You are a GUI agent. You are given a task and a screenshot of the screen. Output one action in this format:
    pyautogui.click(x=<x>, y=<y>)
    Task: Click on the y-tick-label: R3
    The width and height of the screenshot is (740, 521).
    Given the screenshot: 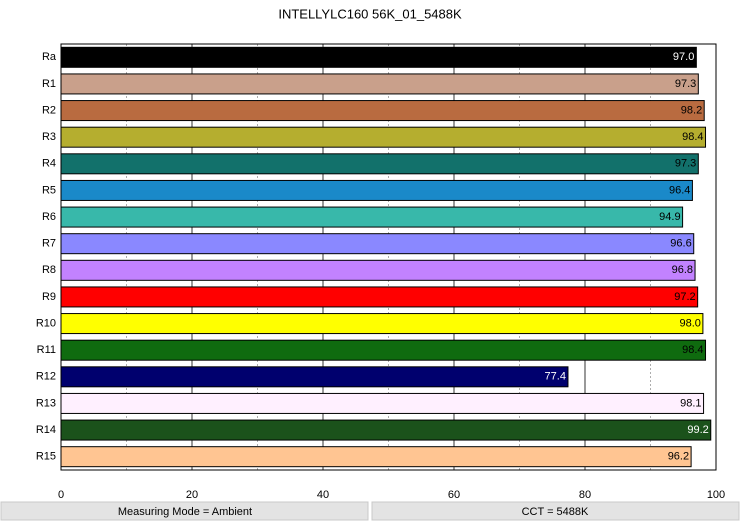 What is the action you would take?
    pyautogui.click(x=49, y=137)
    